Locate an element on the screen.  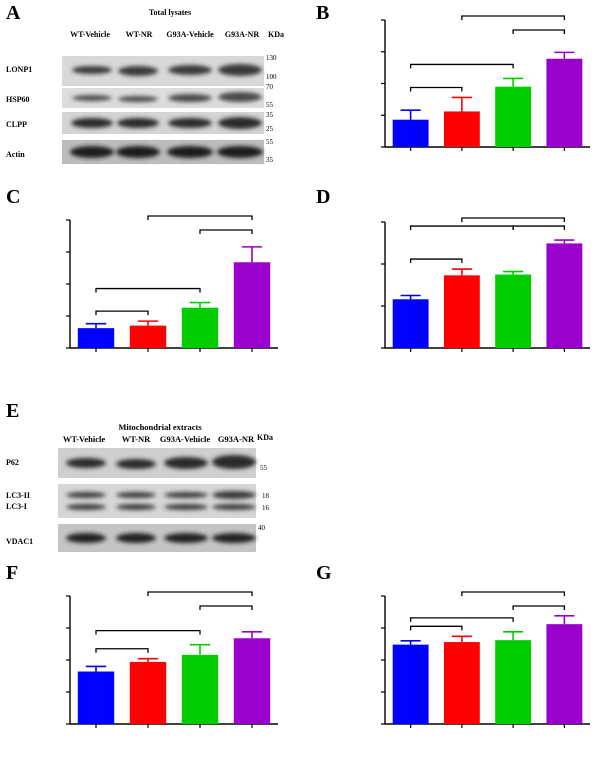
blot-a-marker-55: 55 is located at coordinates (270, 105).